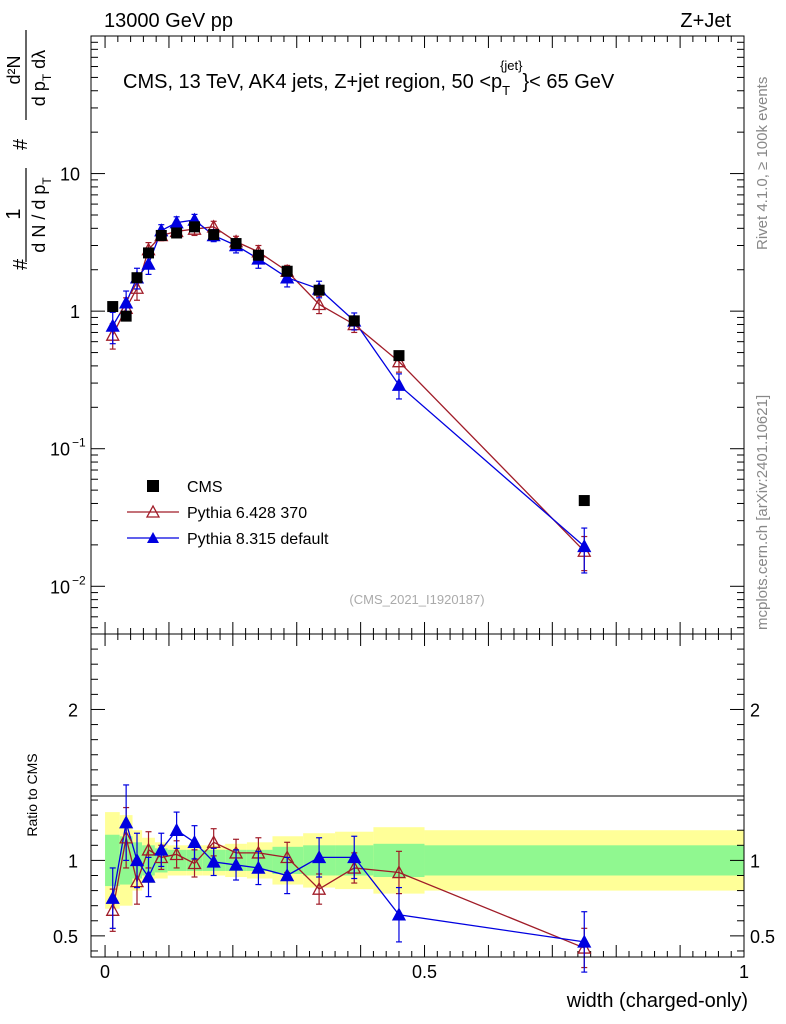 Image resolution: width=786 pixels, height=1024 pixels. What do you see at coordinates (39, 93) in the screenshot?
I see `ylabel-den2-main: d p` at bounding box center [39, 93].